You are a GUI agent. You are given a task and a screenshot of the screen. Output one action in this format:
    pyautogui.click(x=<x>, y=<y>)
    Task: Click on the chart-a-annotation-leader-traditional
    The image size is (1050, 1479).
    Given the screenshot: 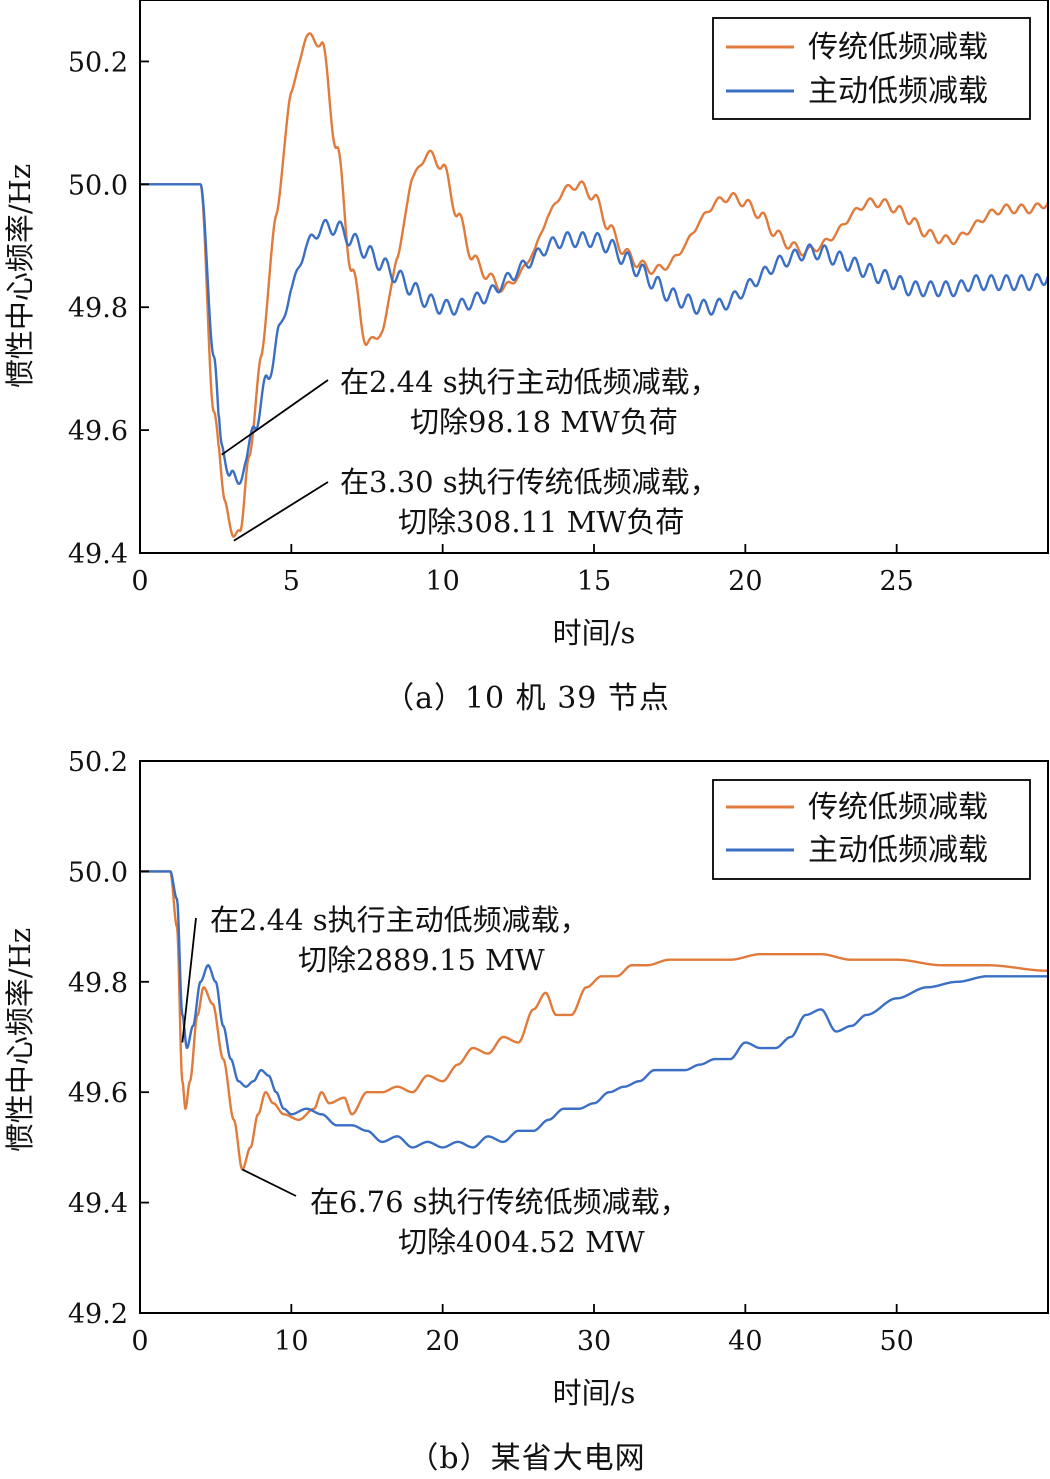 What is the action you would take?
    pyautogui.click(x=281, y=511)
    